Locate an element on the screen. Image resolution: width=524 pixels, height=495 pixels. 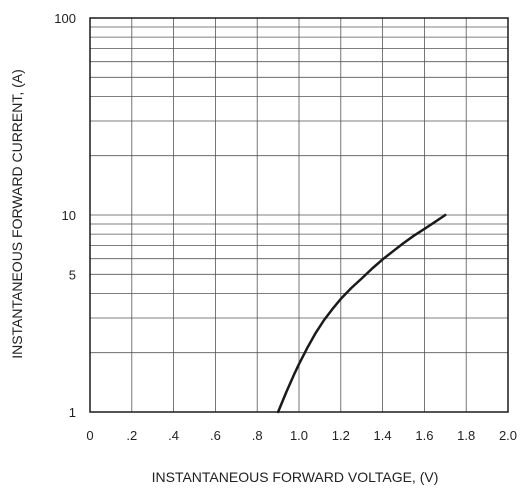
x-tick-label: 1.0 is located at coordinates (299, 435).